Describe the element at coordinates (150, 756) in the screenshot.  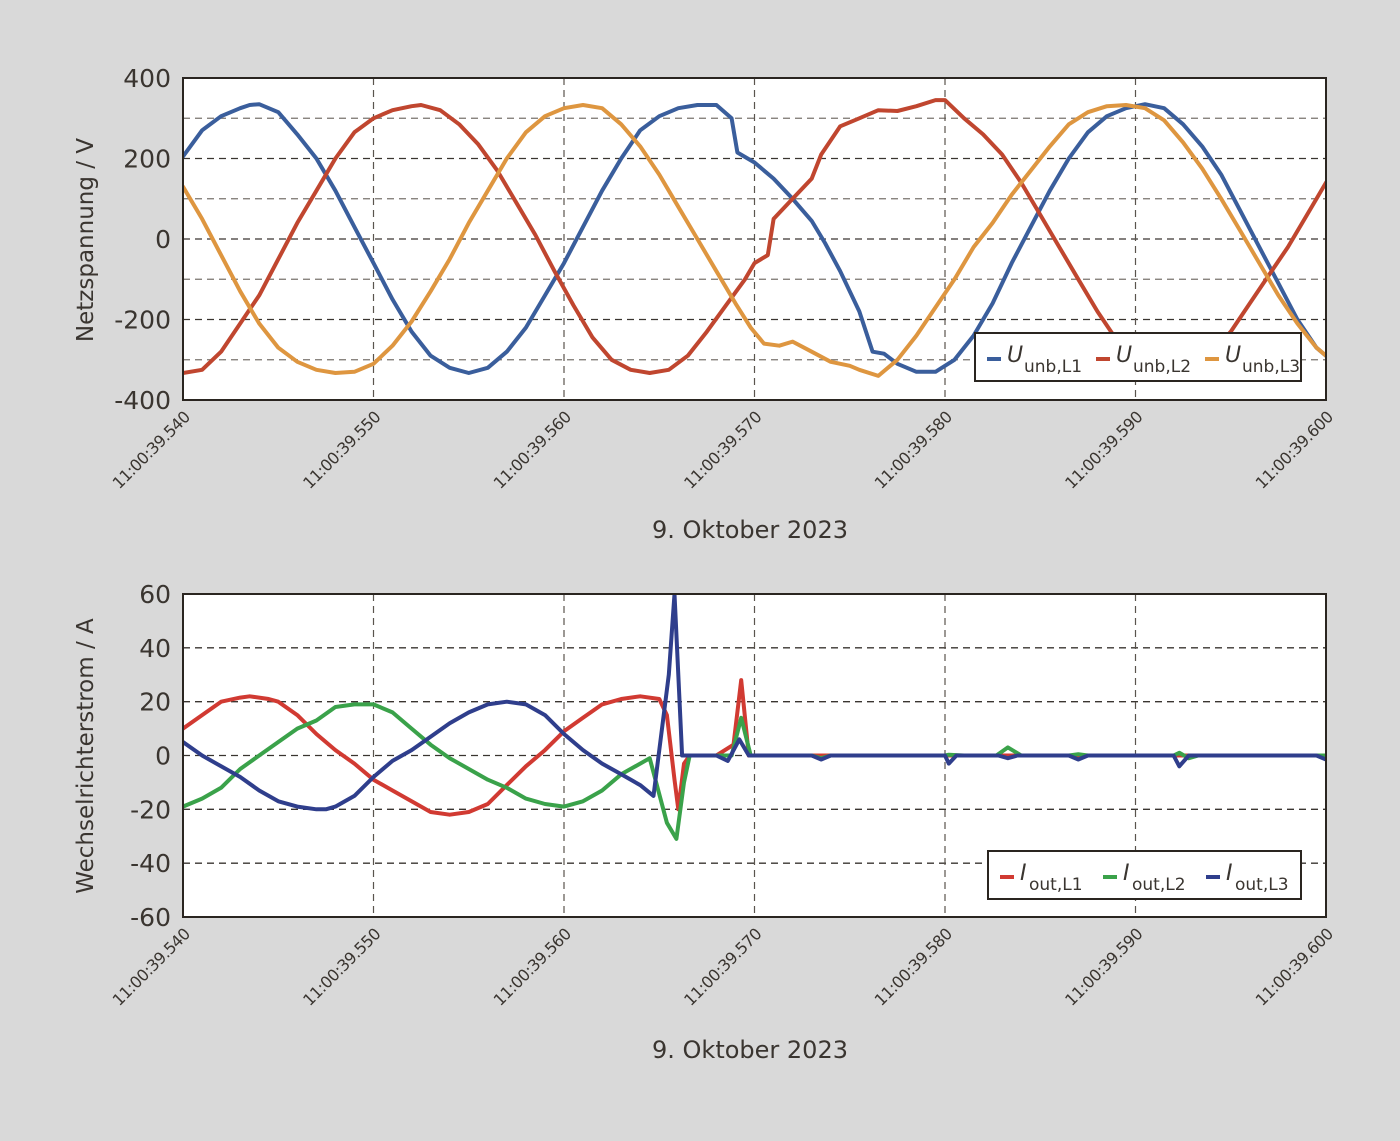
I see `current-y-ticks: 60 40 20 0 -20 -40 -60` at that location.